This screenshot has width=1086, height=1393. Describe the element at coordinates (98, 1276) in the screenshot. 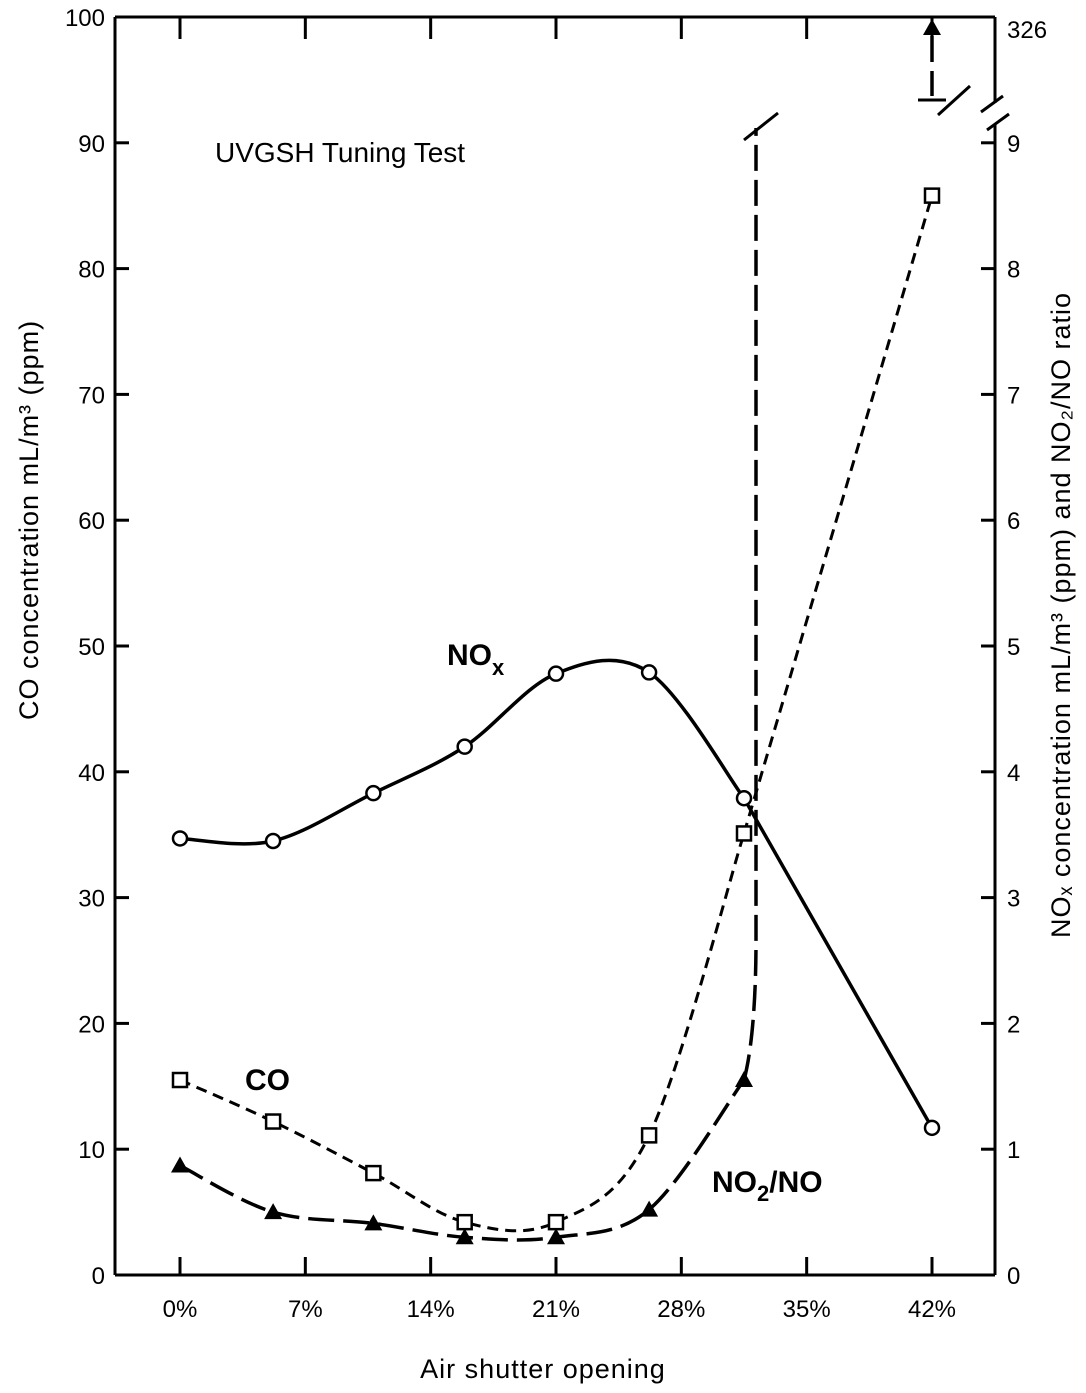

I see `left-y-tick-label: 0` at that location.